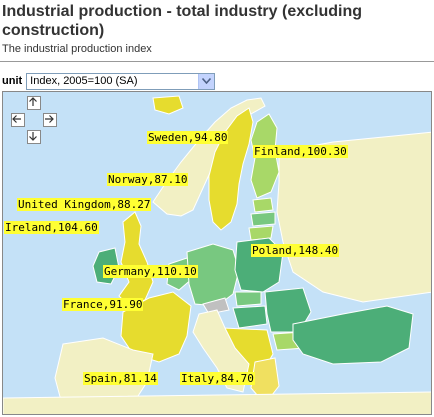  I want to click on arrow-down-icon, so click(34, 137).